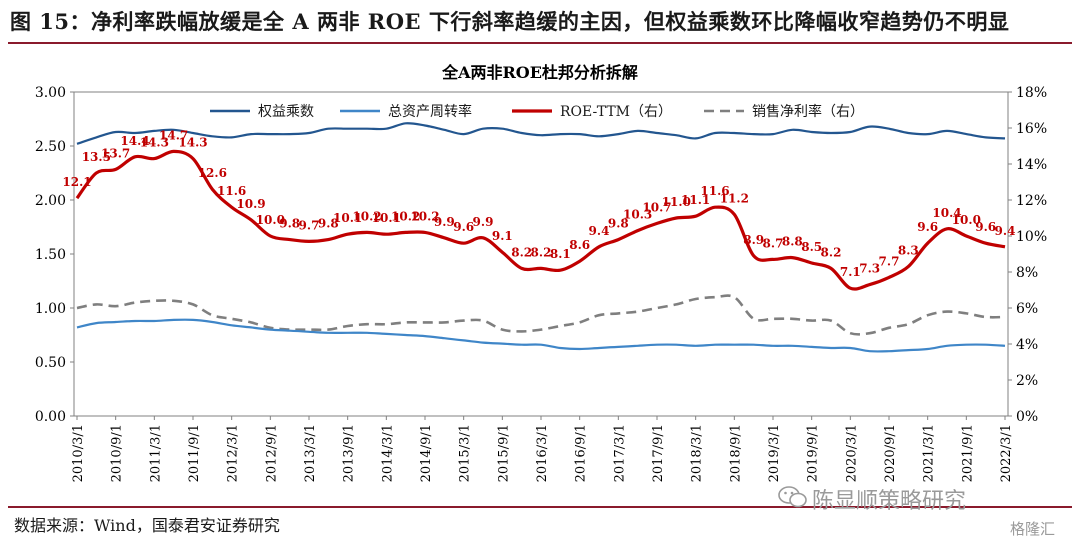 The width and height of the screenshot is (1080, 548). I want to click on x-tick-label: 2016/9/1, so click(581, 453).